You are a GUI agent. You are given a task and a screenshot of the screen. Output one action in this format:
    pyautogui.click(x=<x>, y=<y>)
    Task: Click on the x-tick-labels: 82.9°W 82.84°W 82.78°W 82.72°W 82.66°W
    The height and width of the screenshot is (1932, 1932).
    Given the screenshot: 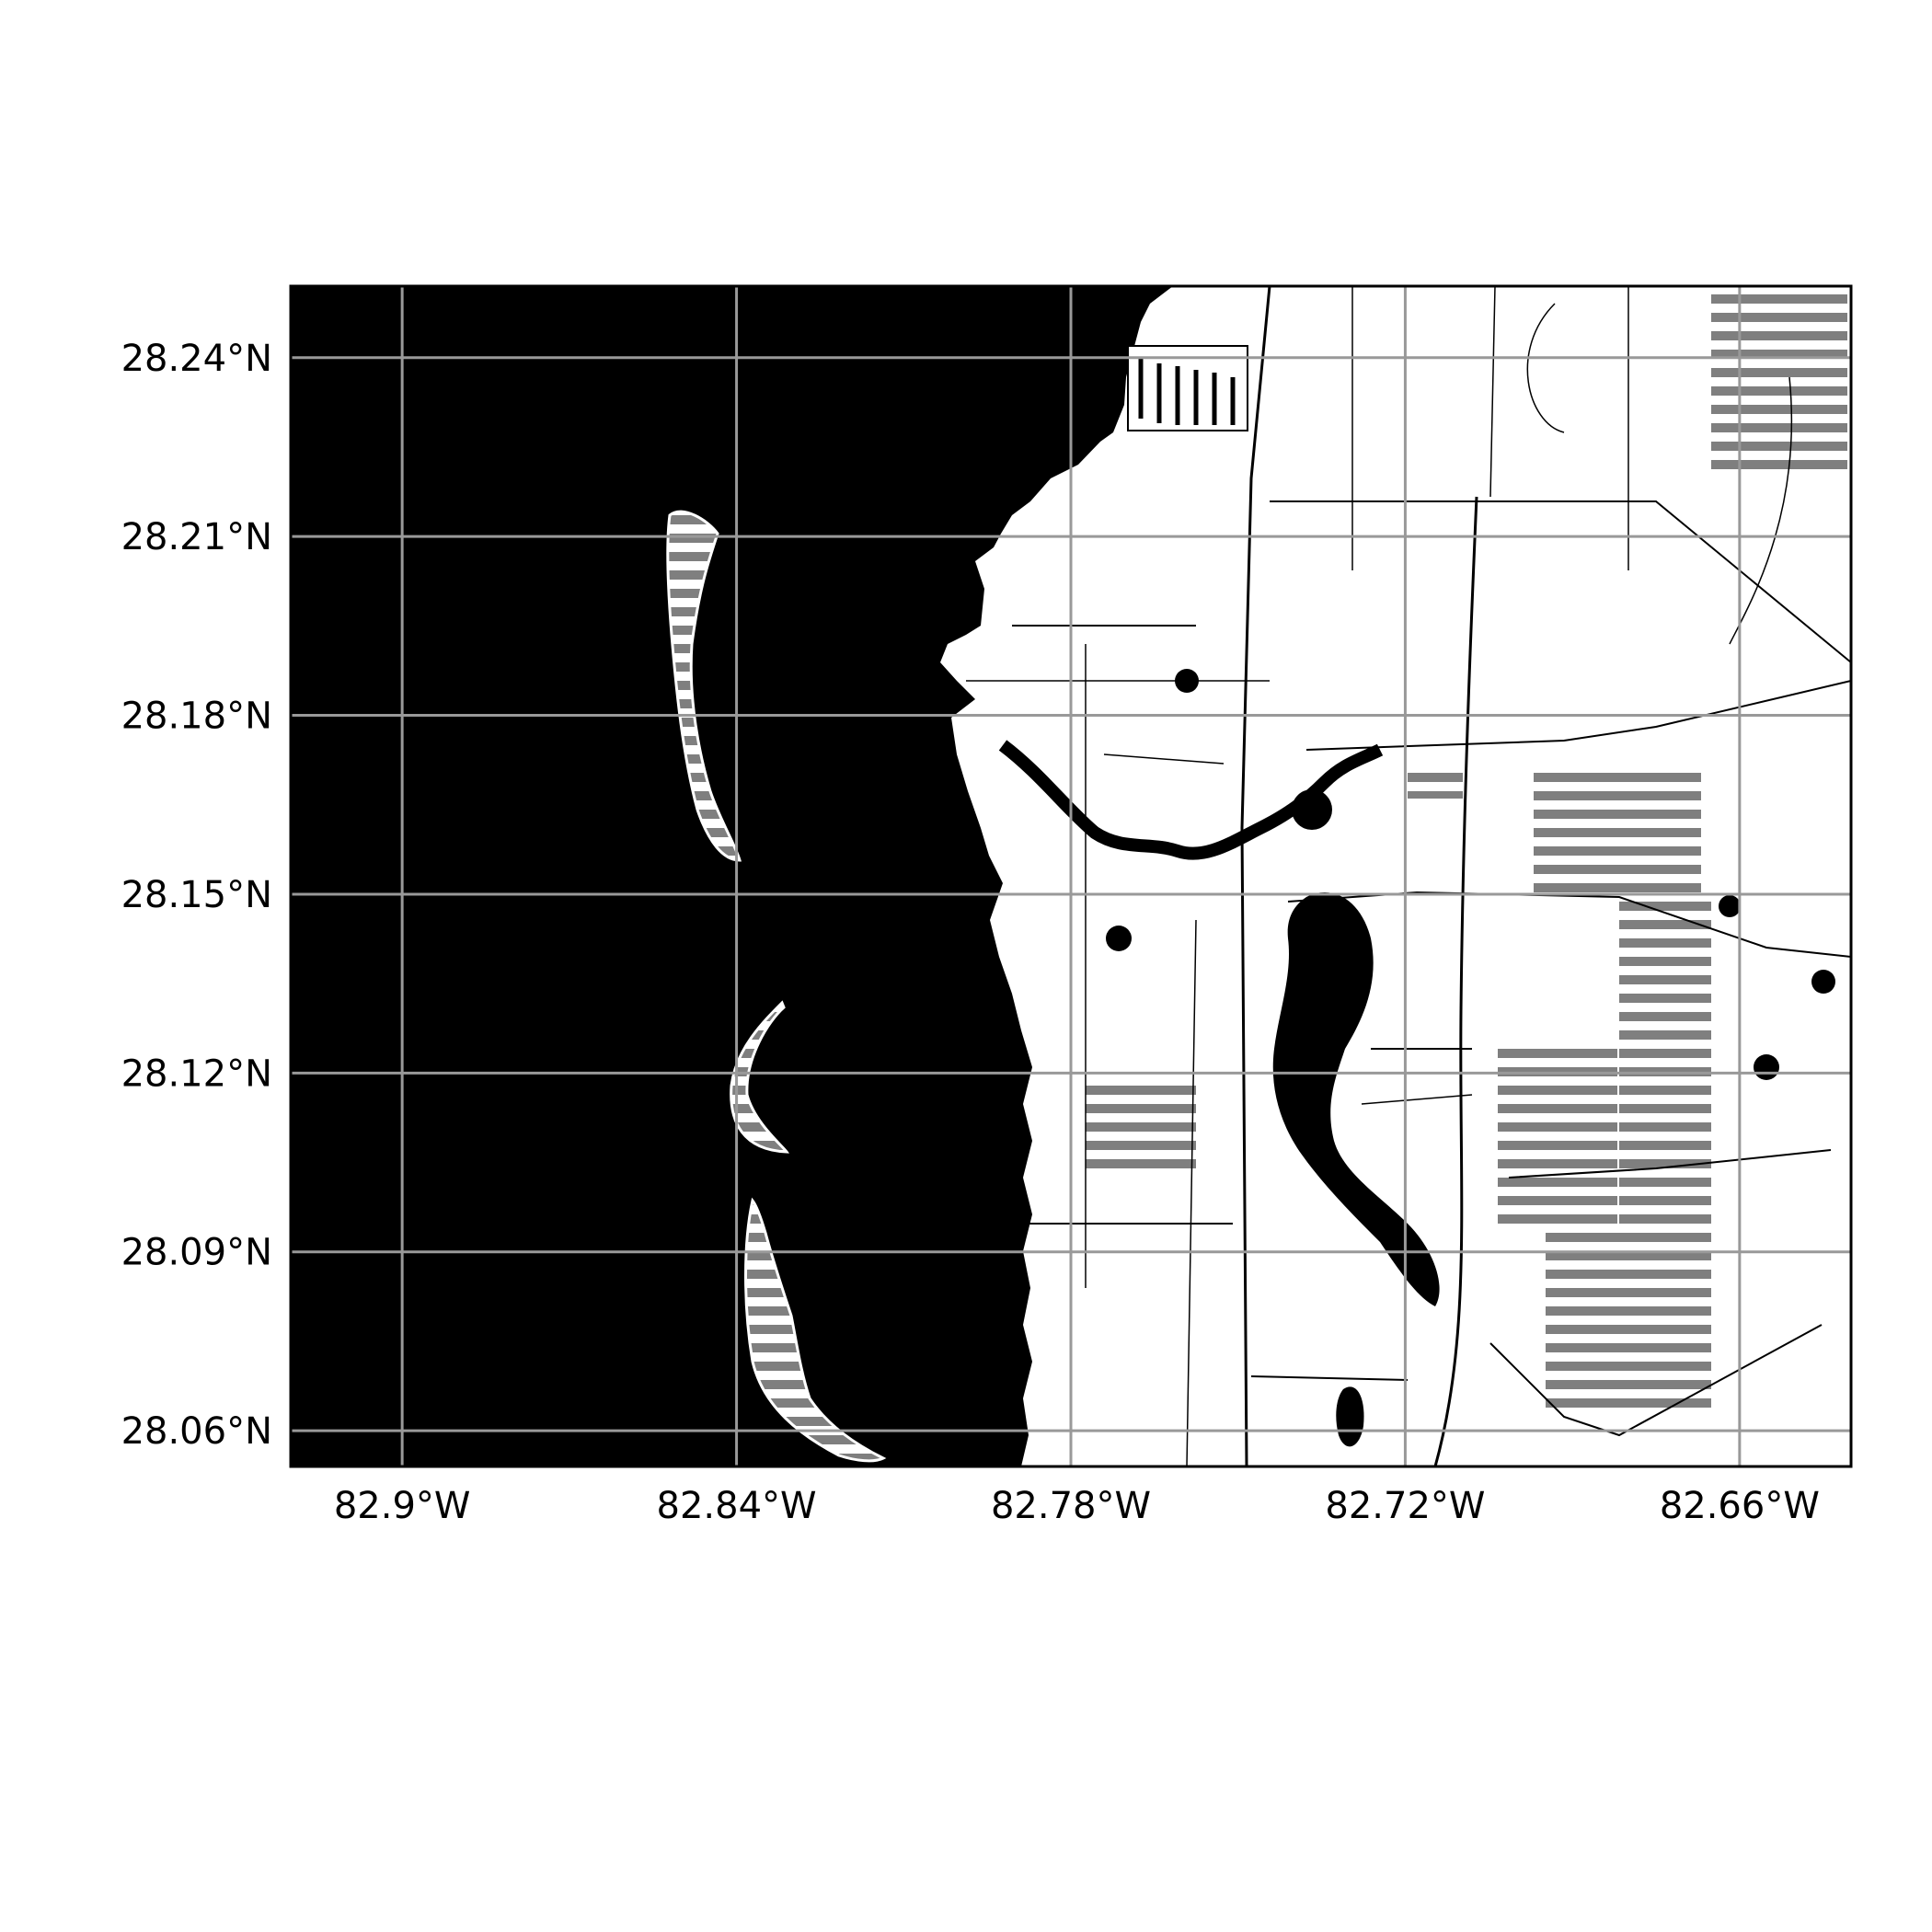 What is the action you would take?
    pyautogui.click(x=1077, y=1506)
    